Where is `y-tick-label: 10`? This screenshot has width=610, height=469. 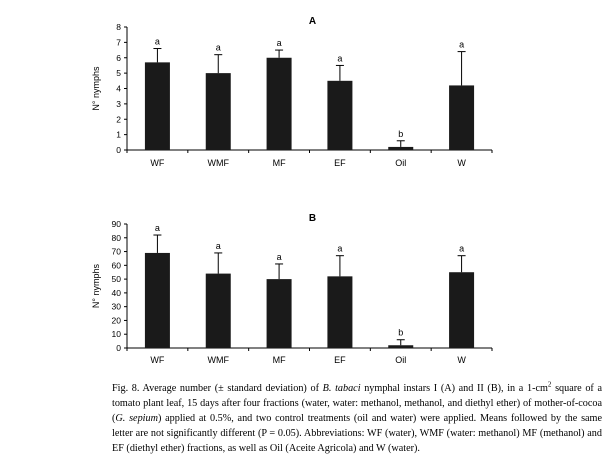 y-tick-label: 10 is located at coordinates (117, 334).